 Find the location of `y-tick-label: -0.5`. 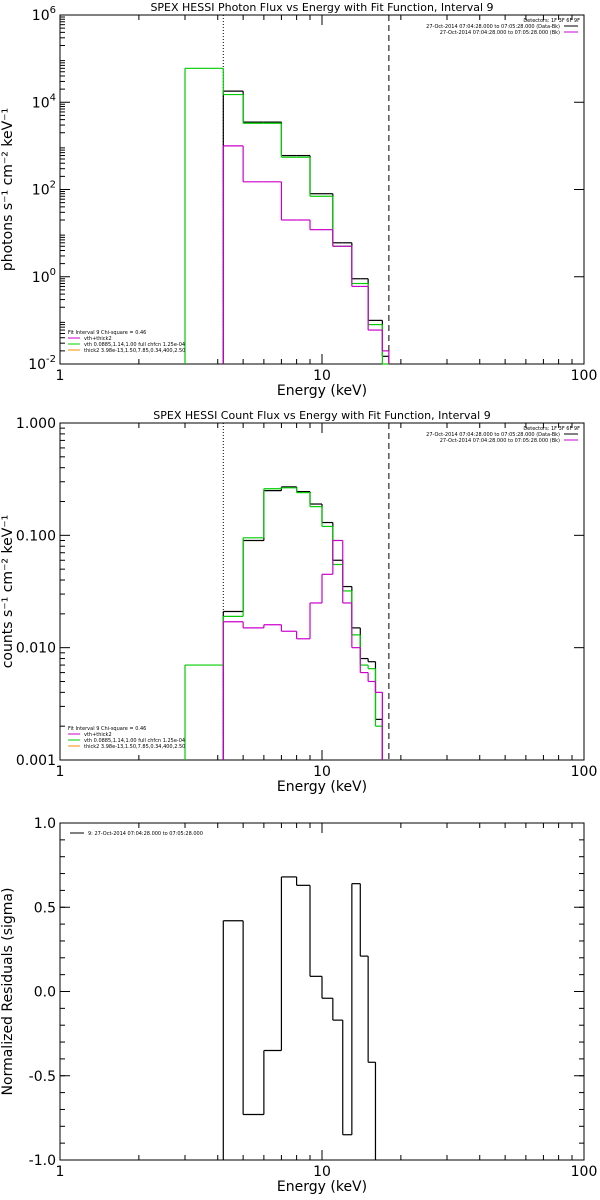

y-tick-label: -0.5 is located at coordinates (42, 1077).